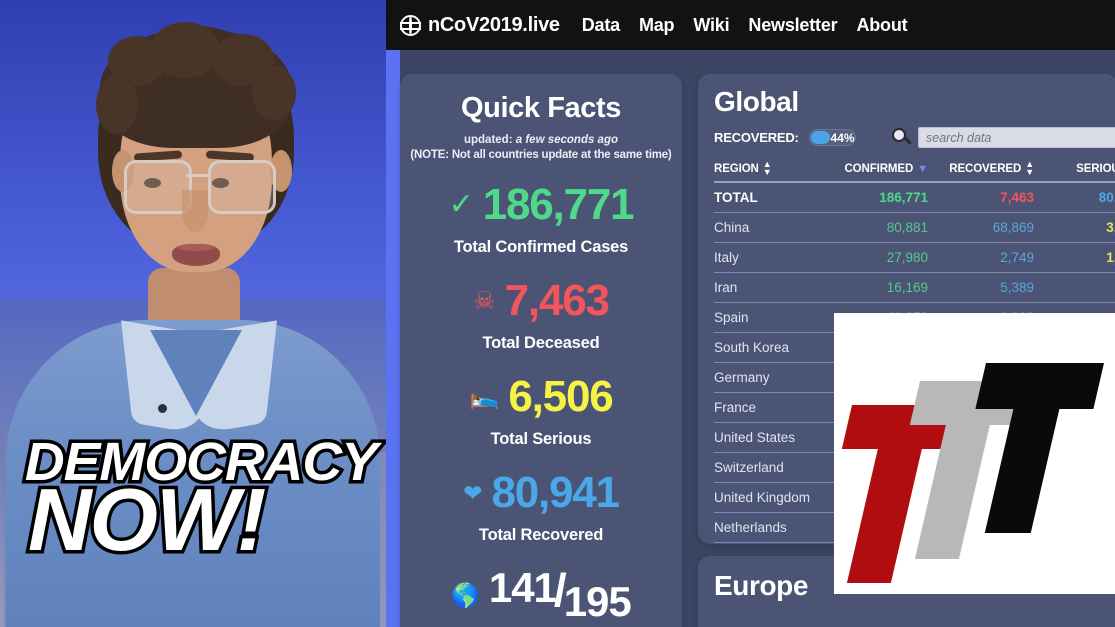  I want to click on eyeglass-bridge, so click(197, 175).